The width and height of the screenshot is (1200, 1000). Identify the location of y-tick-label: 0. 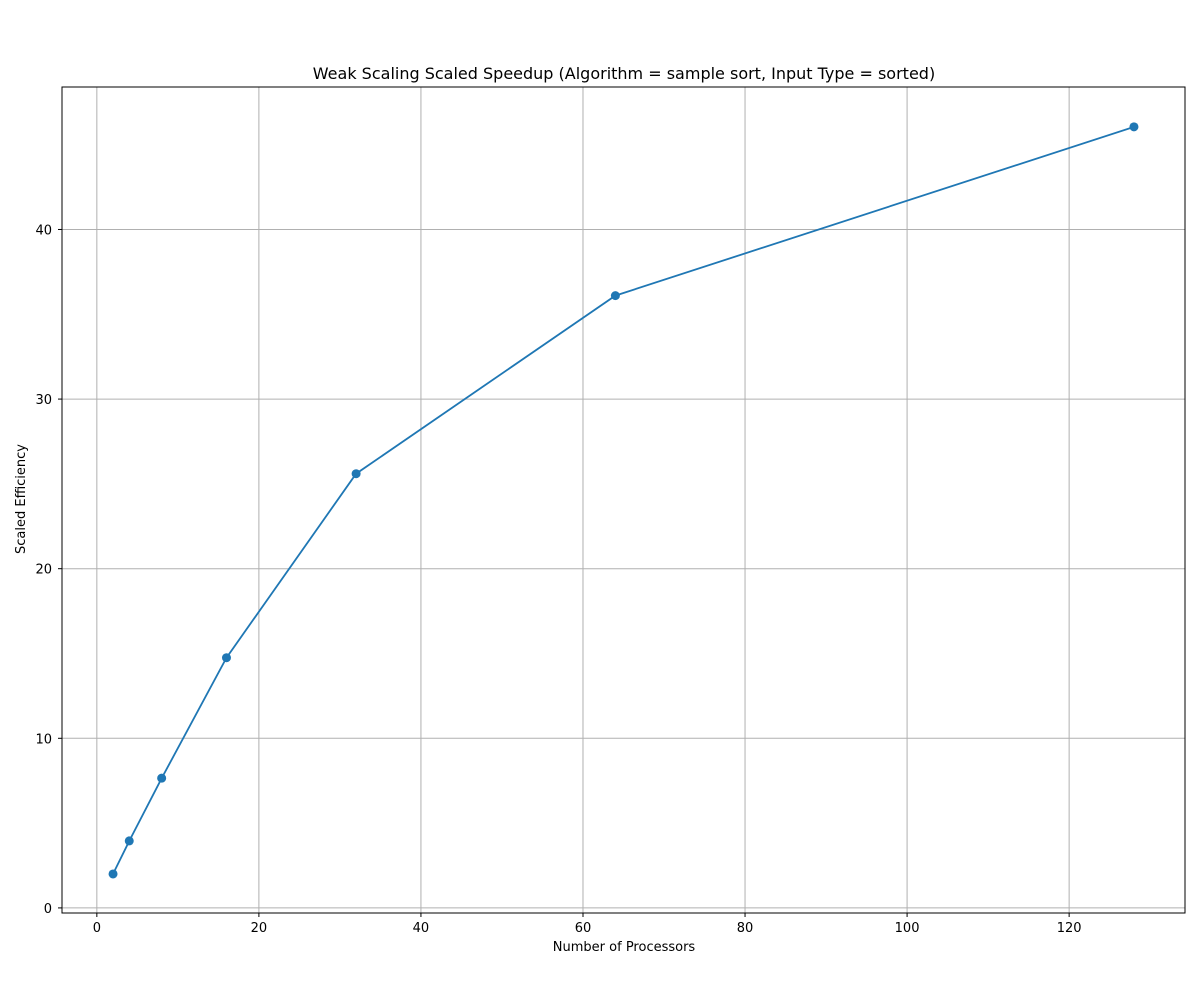
(48, 909).